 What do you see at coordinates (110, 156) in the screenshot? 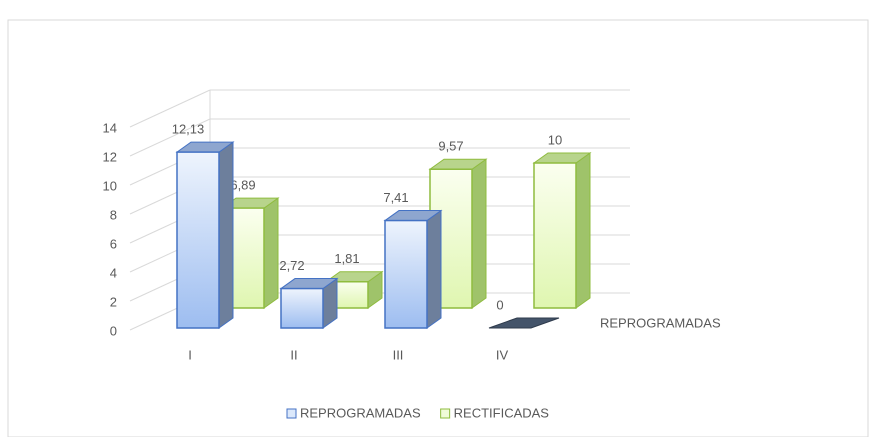
I see `y-tick-label: 12` at bounding box center [110, 156].